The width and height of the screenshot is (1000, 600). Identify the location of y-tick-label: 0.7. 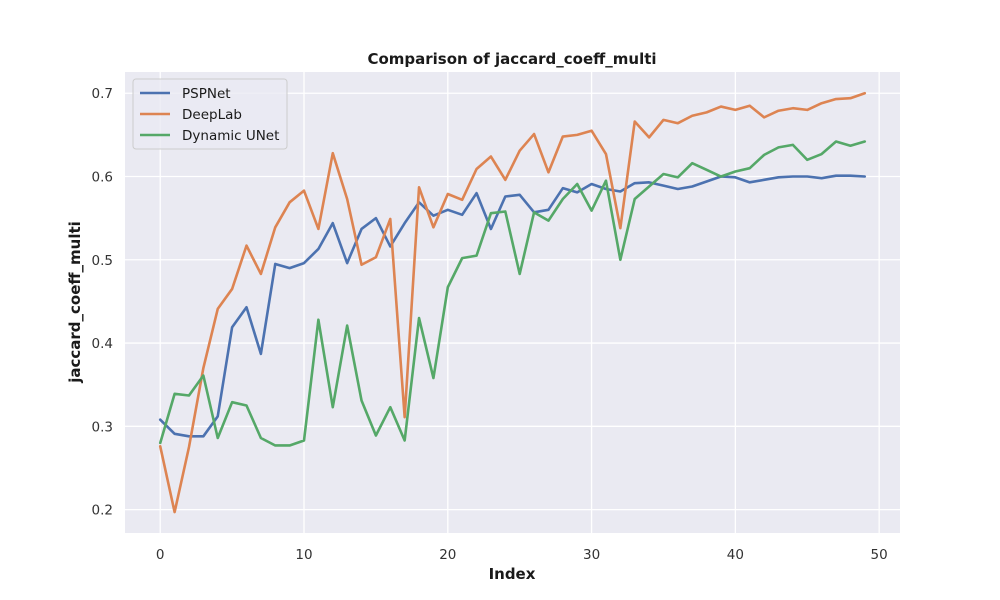
(102, 94).